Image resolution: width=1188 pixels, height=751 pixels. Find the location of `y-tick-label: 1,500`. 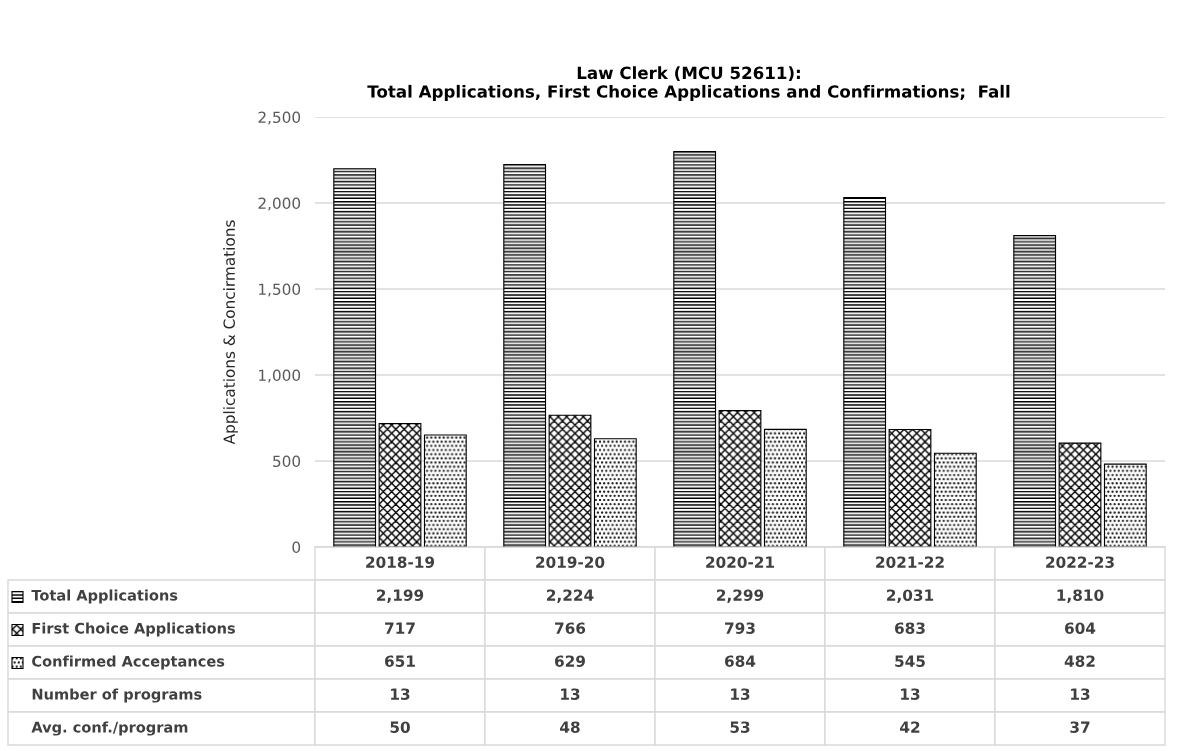

y-tick-label: 1,500 is located at coordinates (280, 290).